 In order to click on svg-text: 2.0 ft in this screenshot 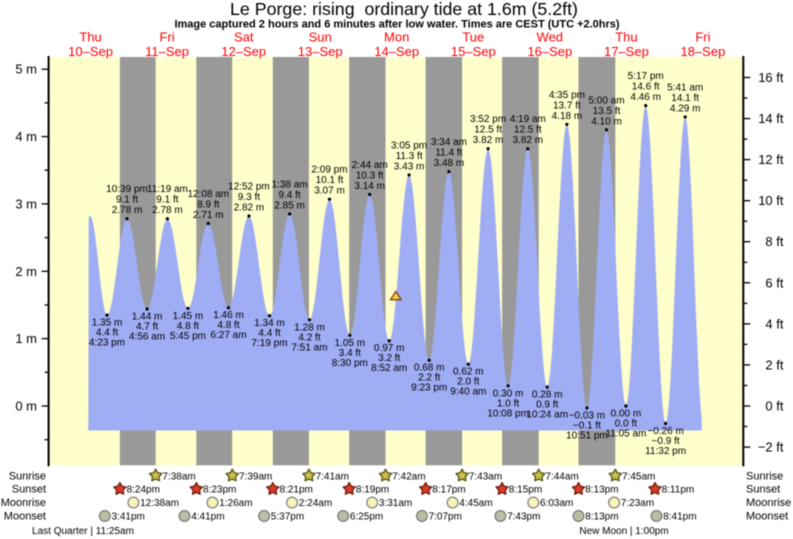, I will do `click(468, 382)`.